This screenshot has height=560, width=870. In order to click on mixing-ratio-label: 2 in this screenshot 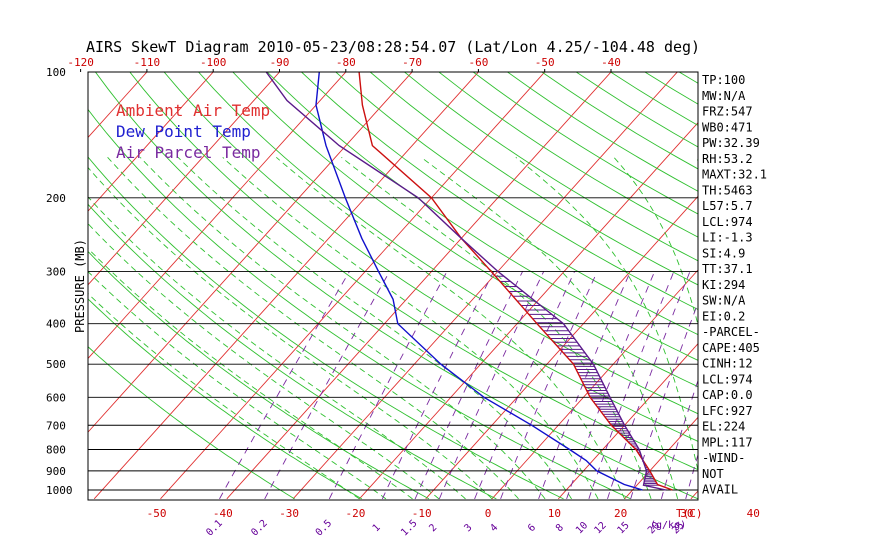, I will do `click(433, 528)`.